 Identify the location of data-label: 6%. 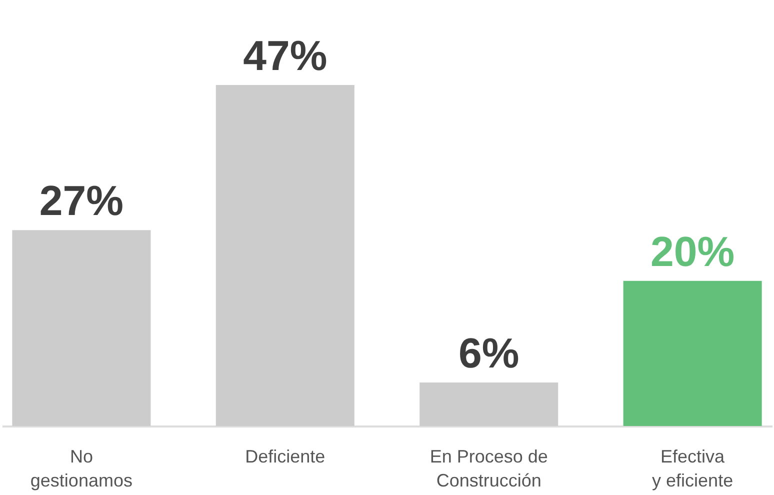
(489, 352).